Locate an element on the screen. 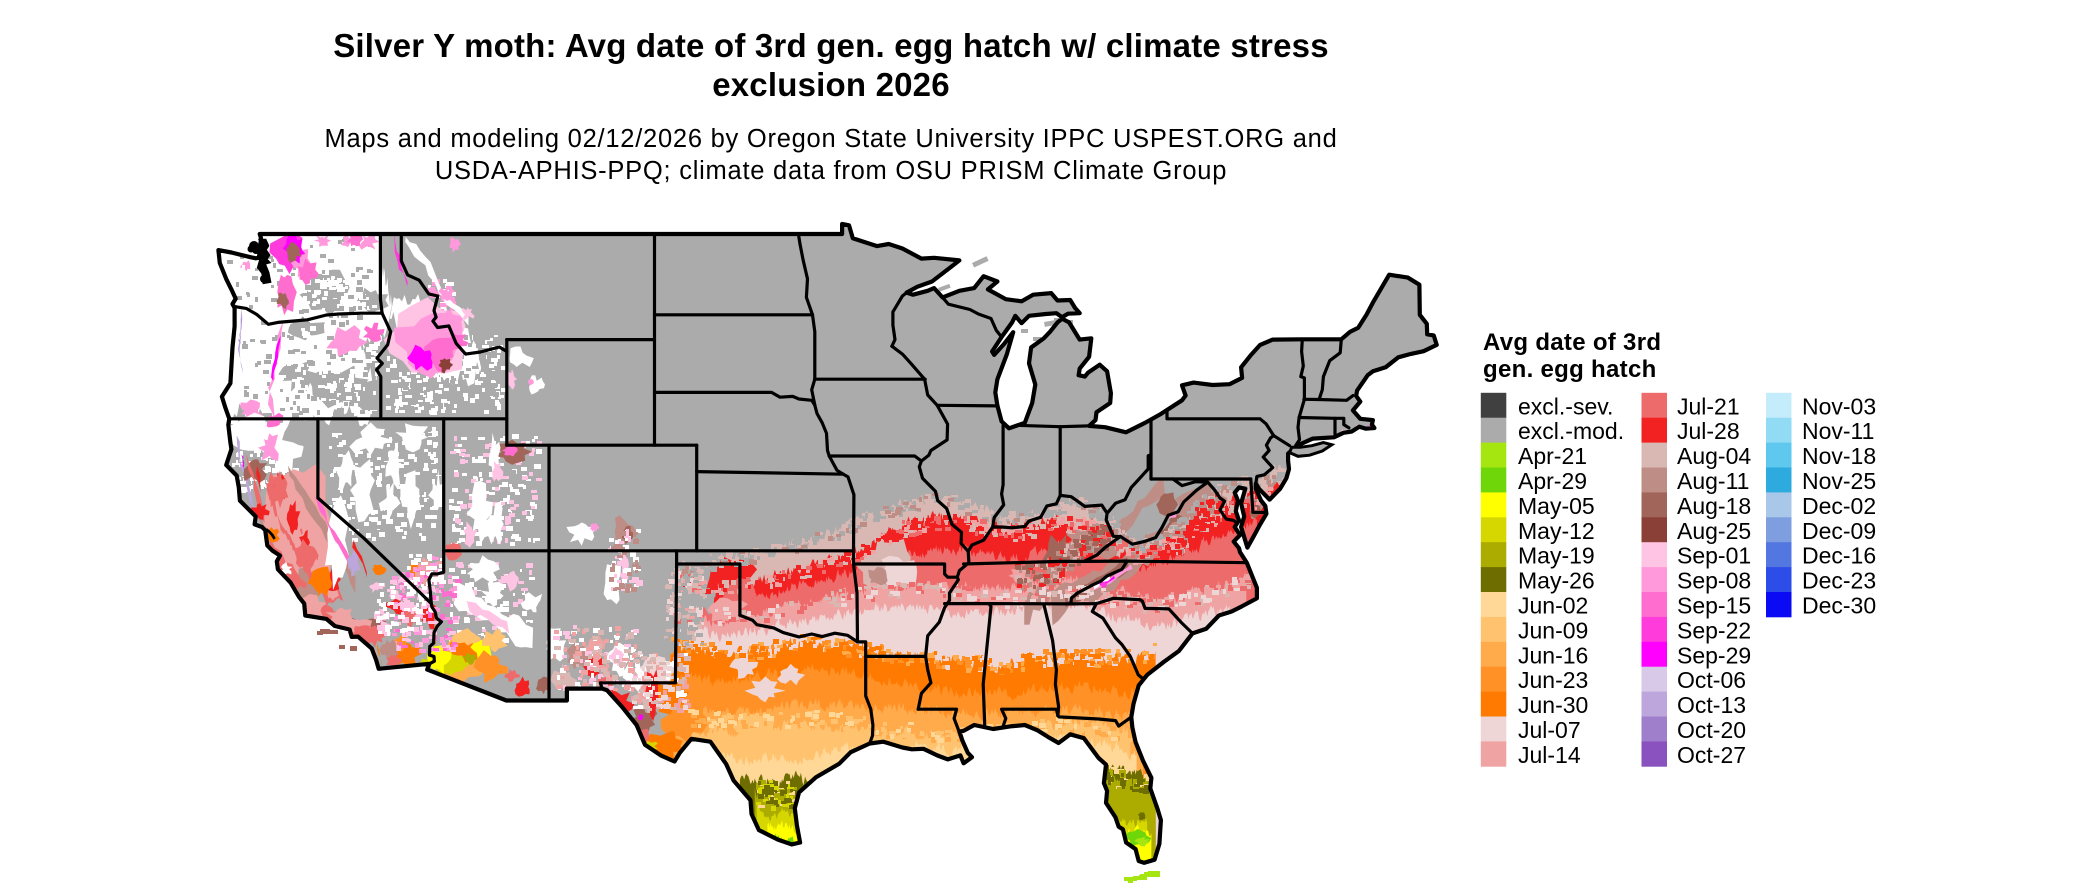  svg-text: Jun-16 is located at coordinates (1553, 655).